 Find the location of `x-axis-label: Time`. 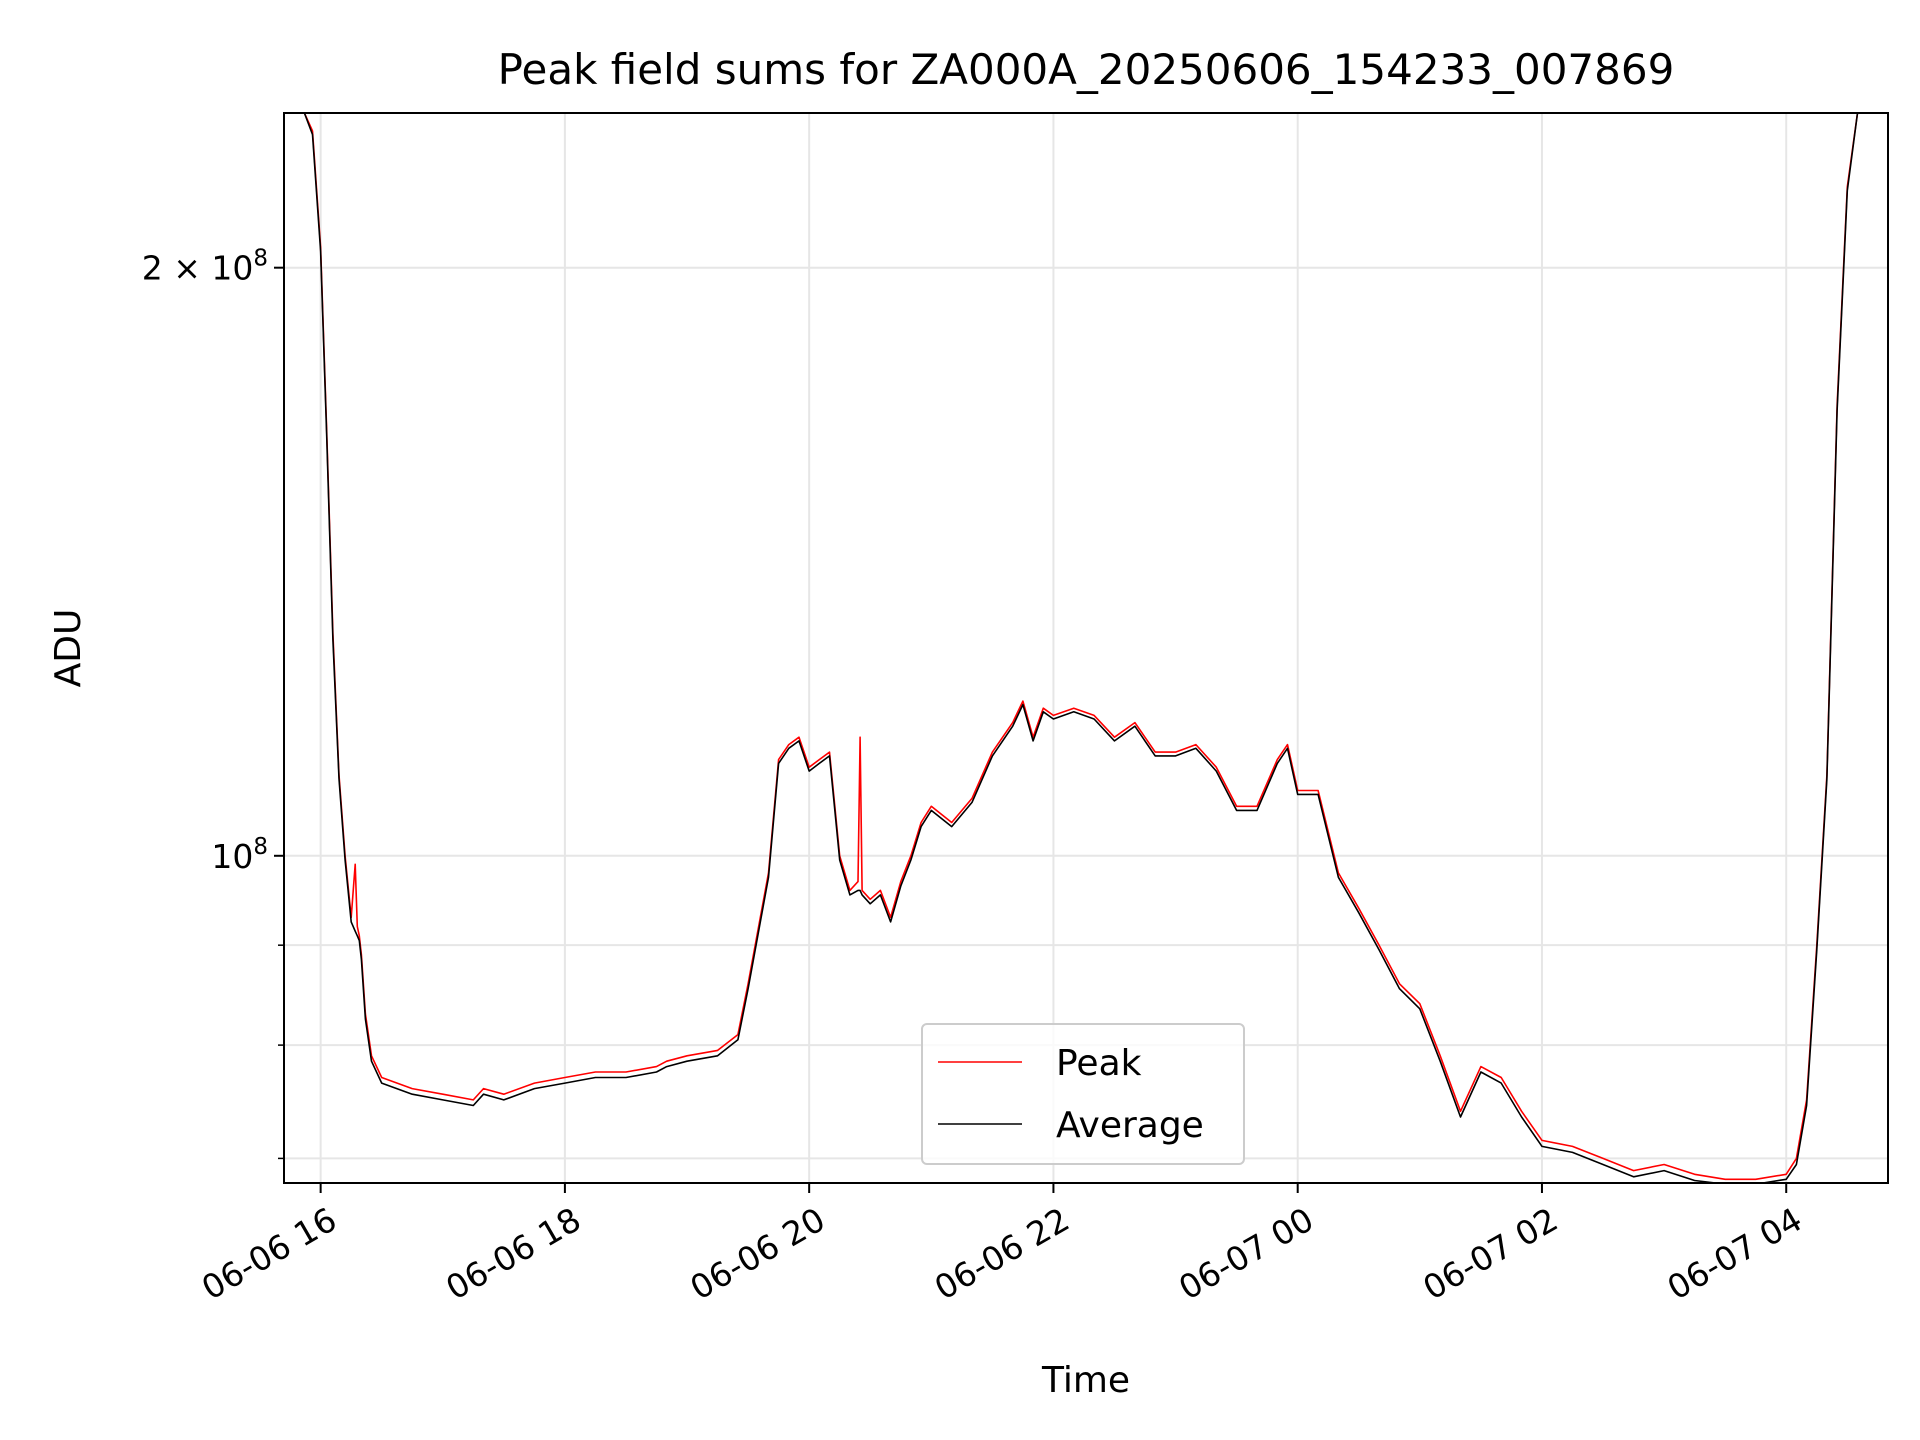

x-axis-label: Time is located at coordinates (1085, 1380).